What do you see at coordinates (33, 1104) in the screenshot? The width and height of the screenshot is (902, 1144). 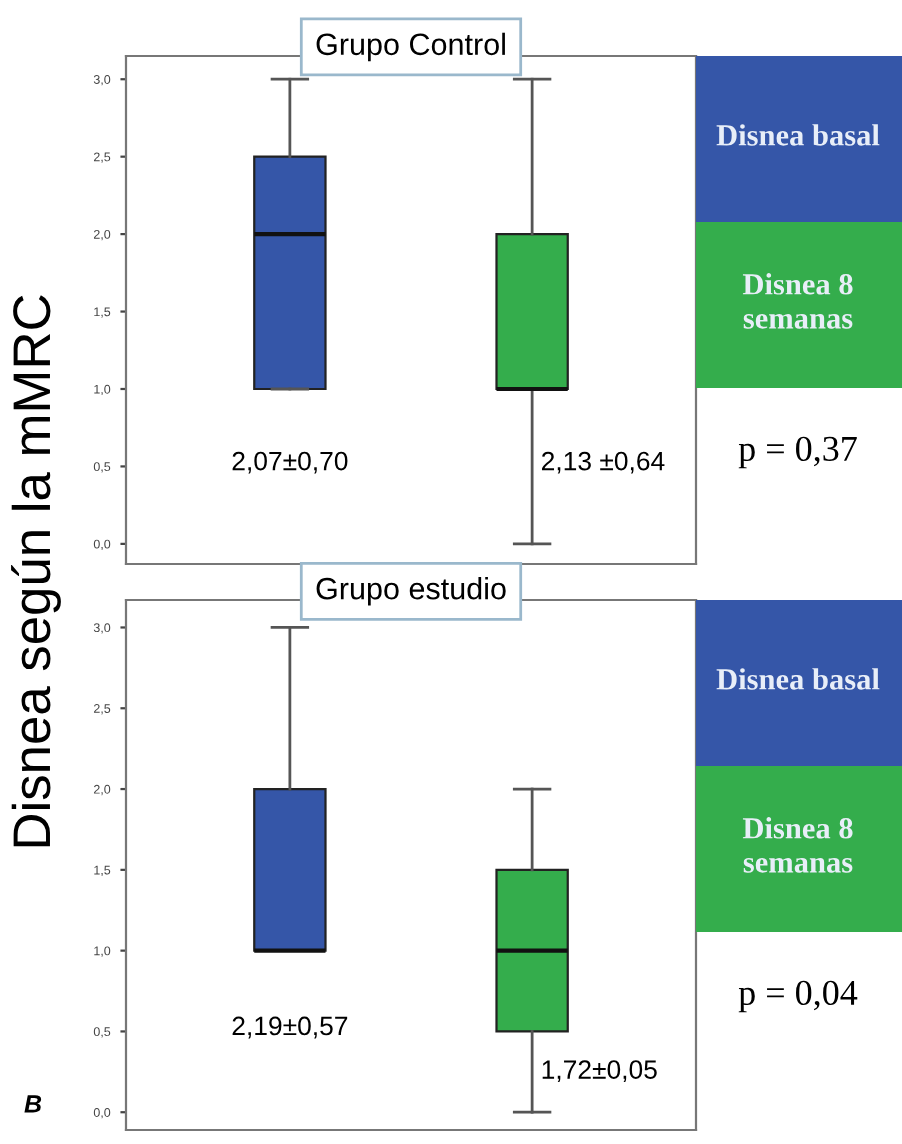 I see `text: B` at bounding box center [33, 1104].